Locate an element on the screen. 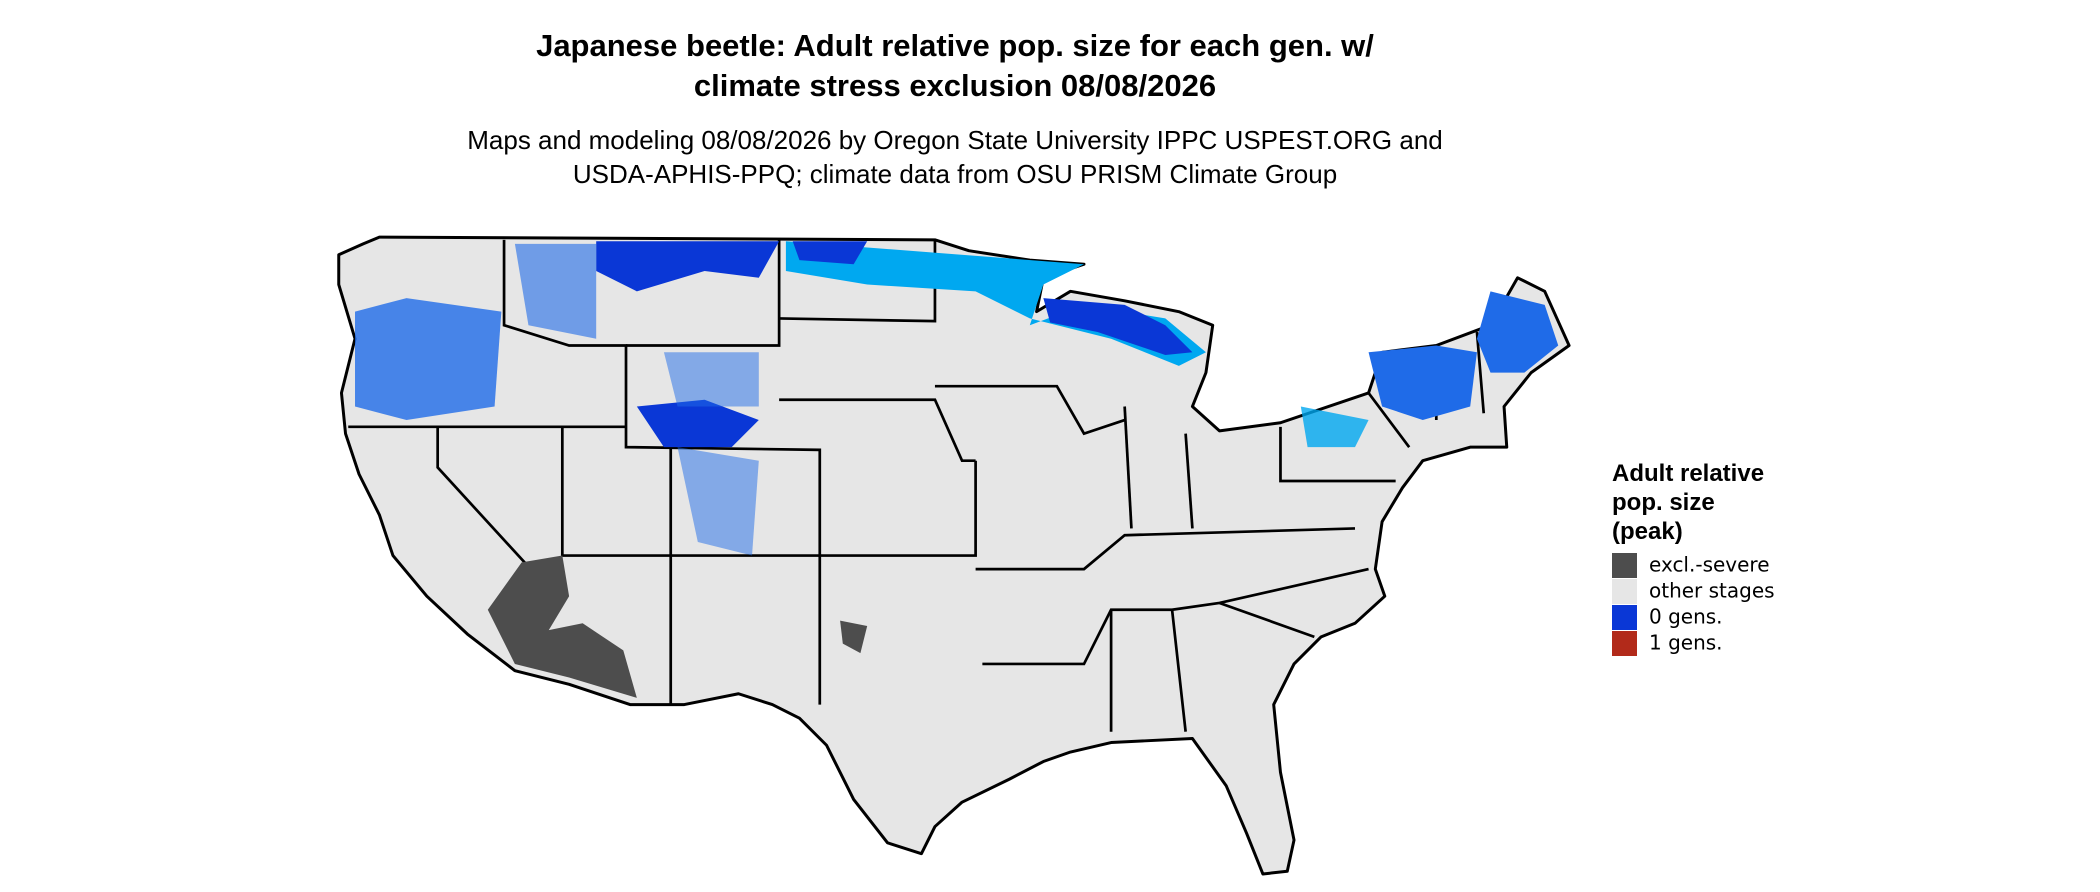 This screenshot has height=892, width=2100. legend-label: excl.-severe is located at coordinates (1709, 565).